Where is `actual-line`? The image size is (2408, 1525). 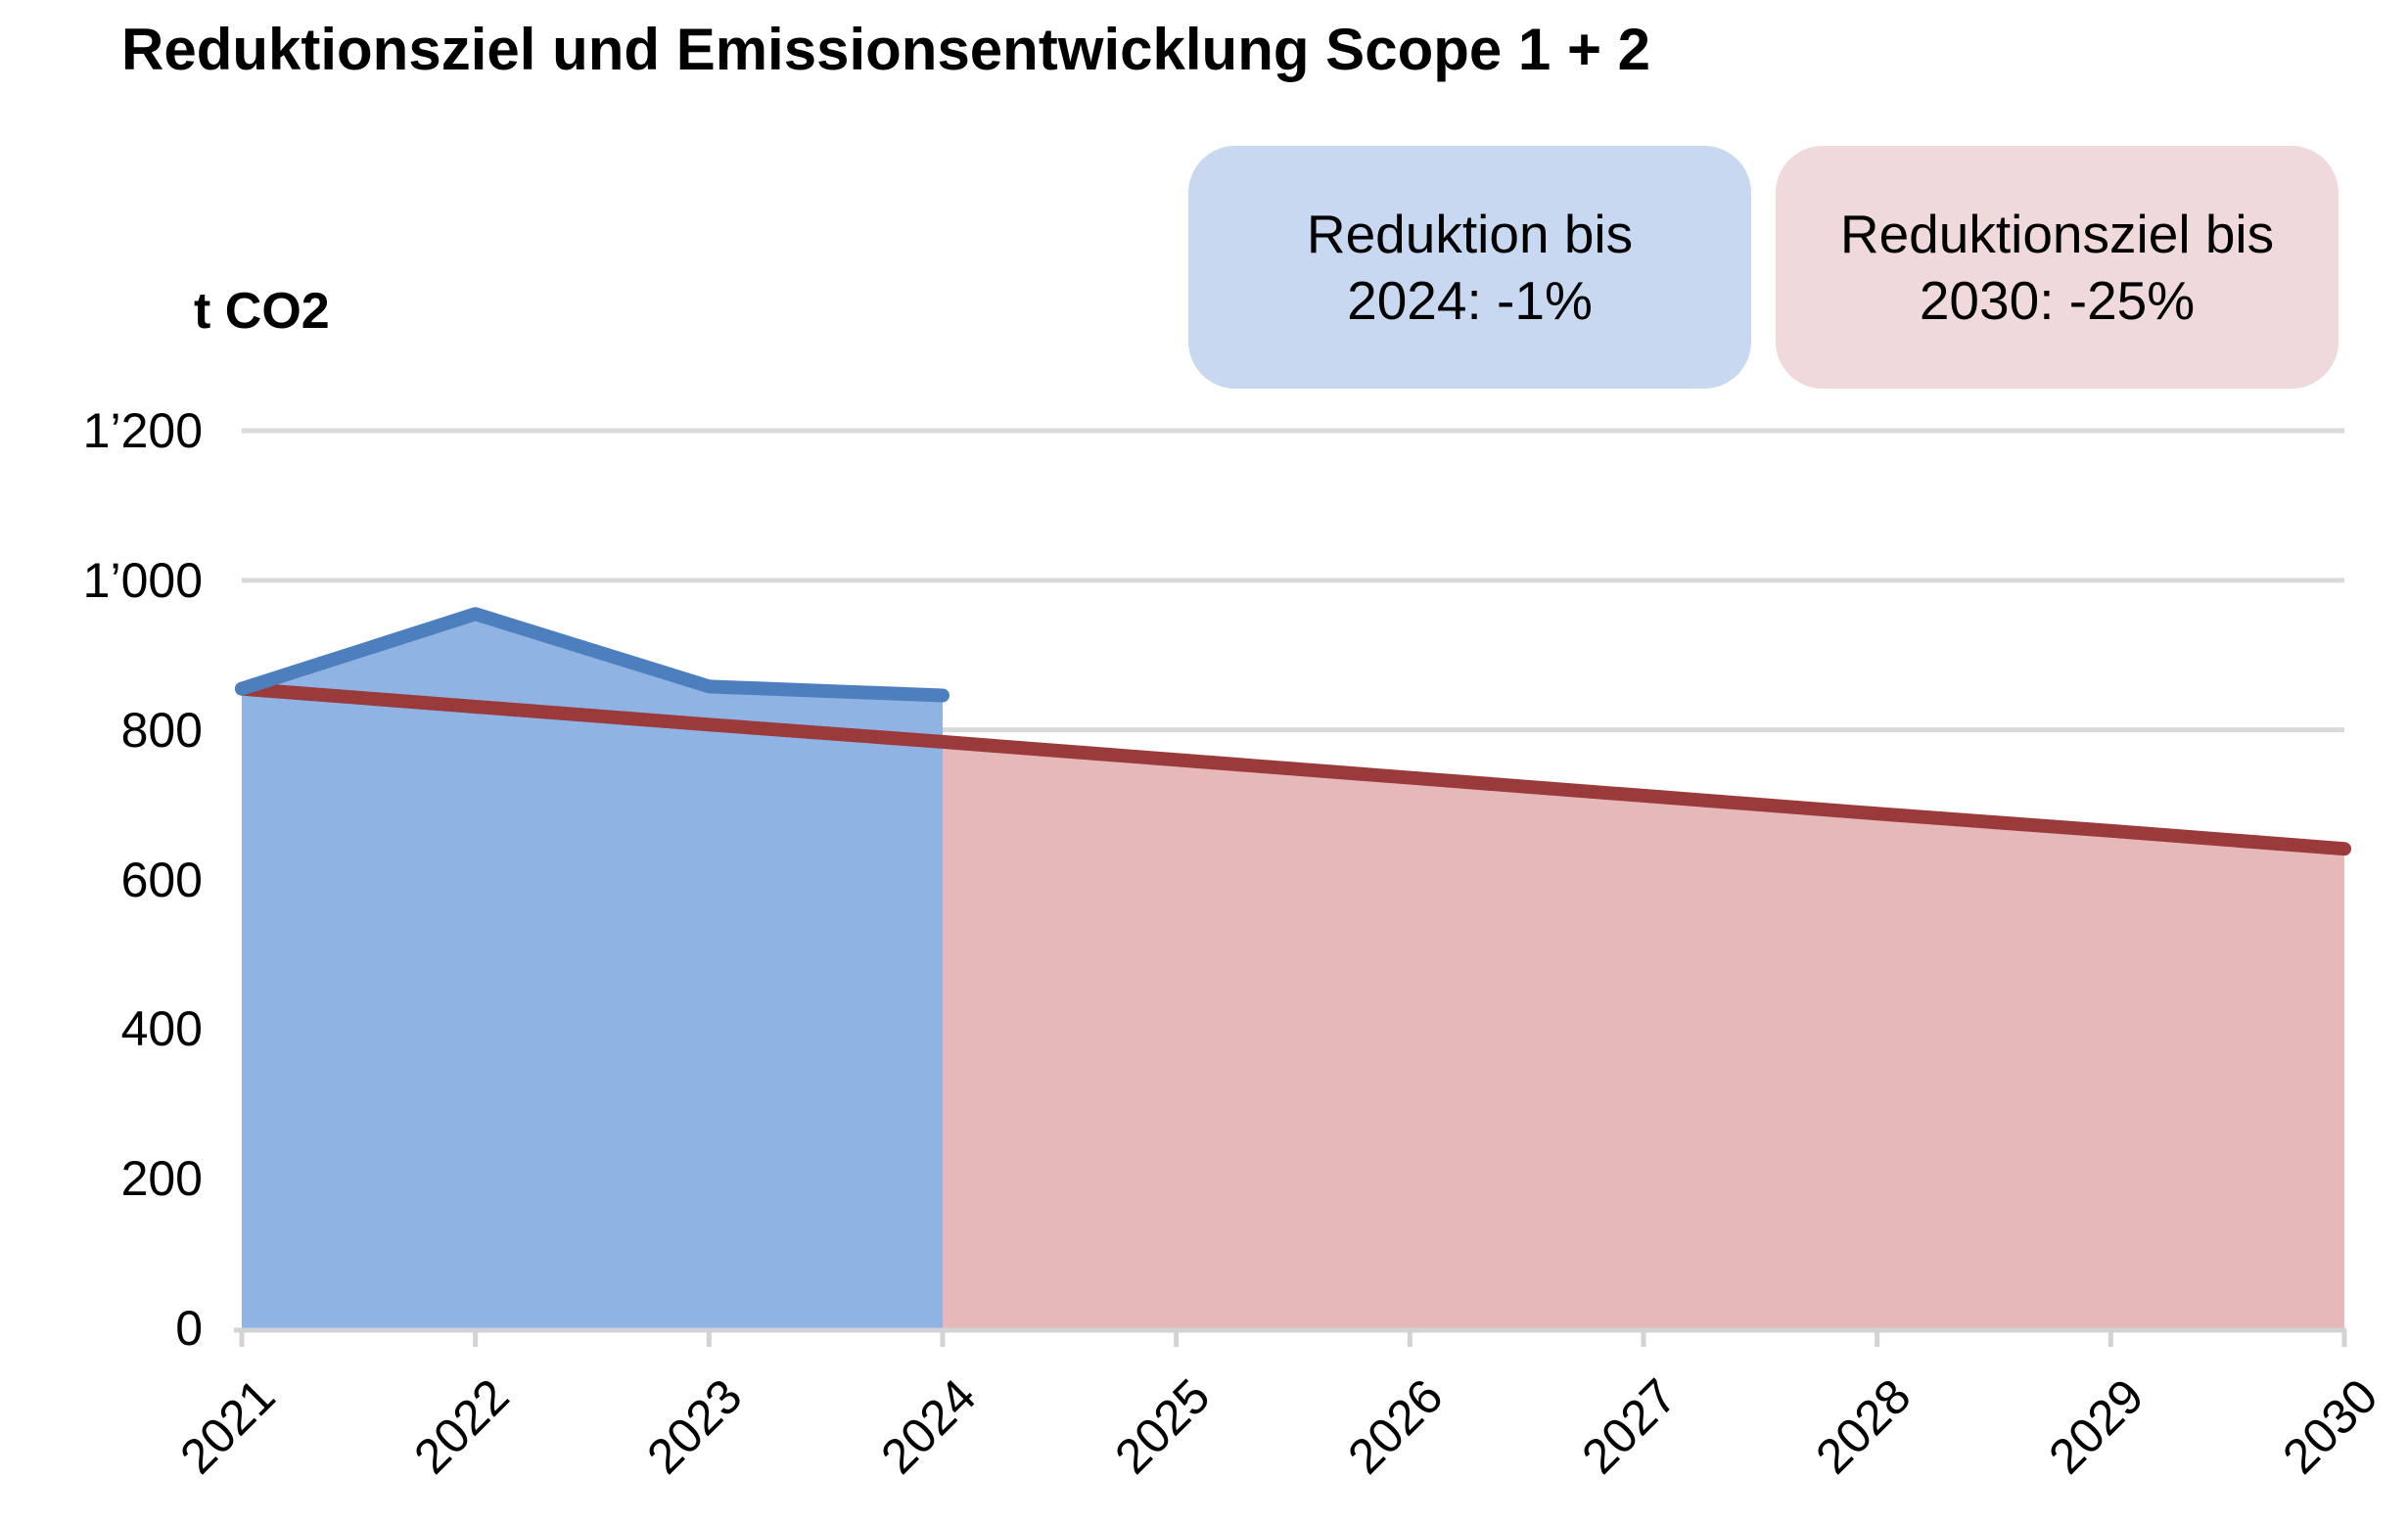
actual-line is located at coordinates (592, 655).